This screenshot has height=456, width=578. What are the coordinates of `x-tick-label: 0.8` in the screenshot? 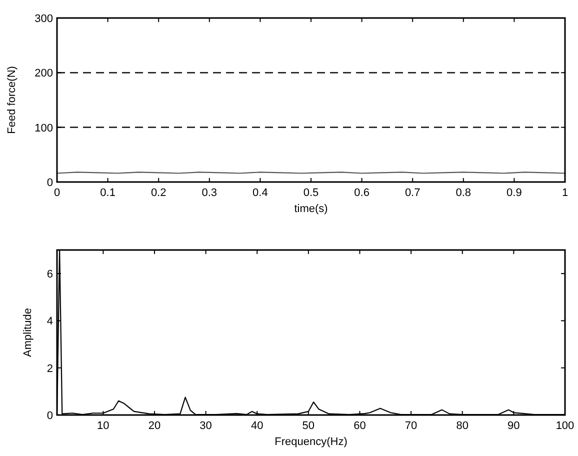 It's located at (464, 193).